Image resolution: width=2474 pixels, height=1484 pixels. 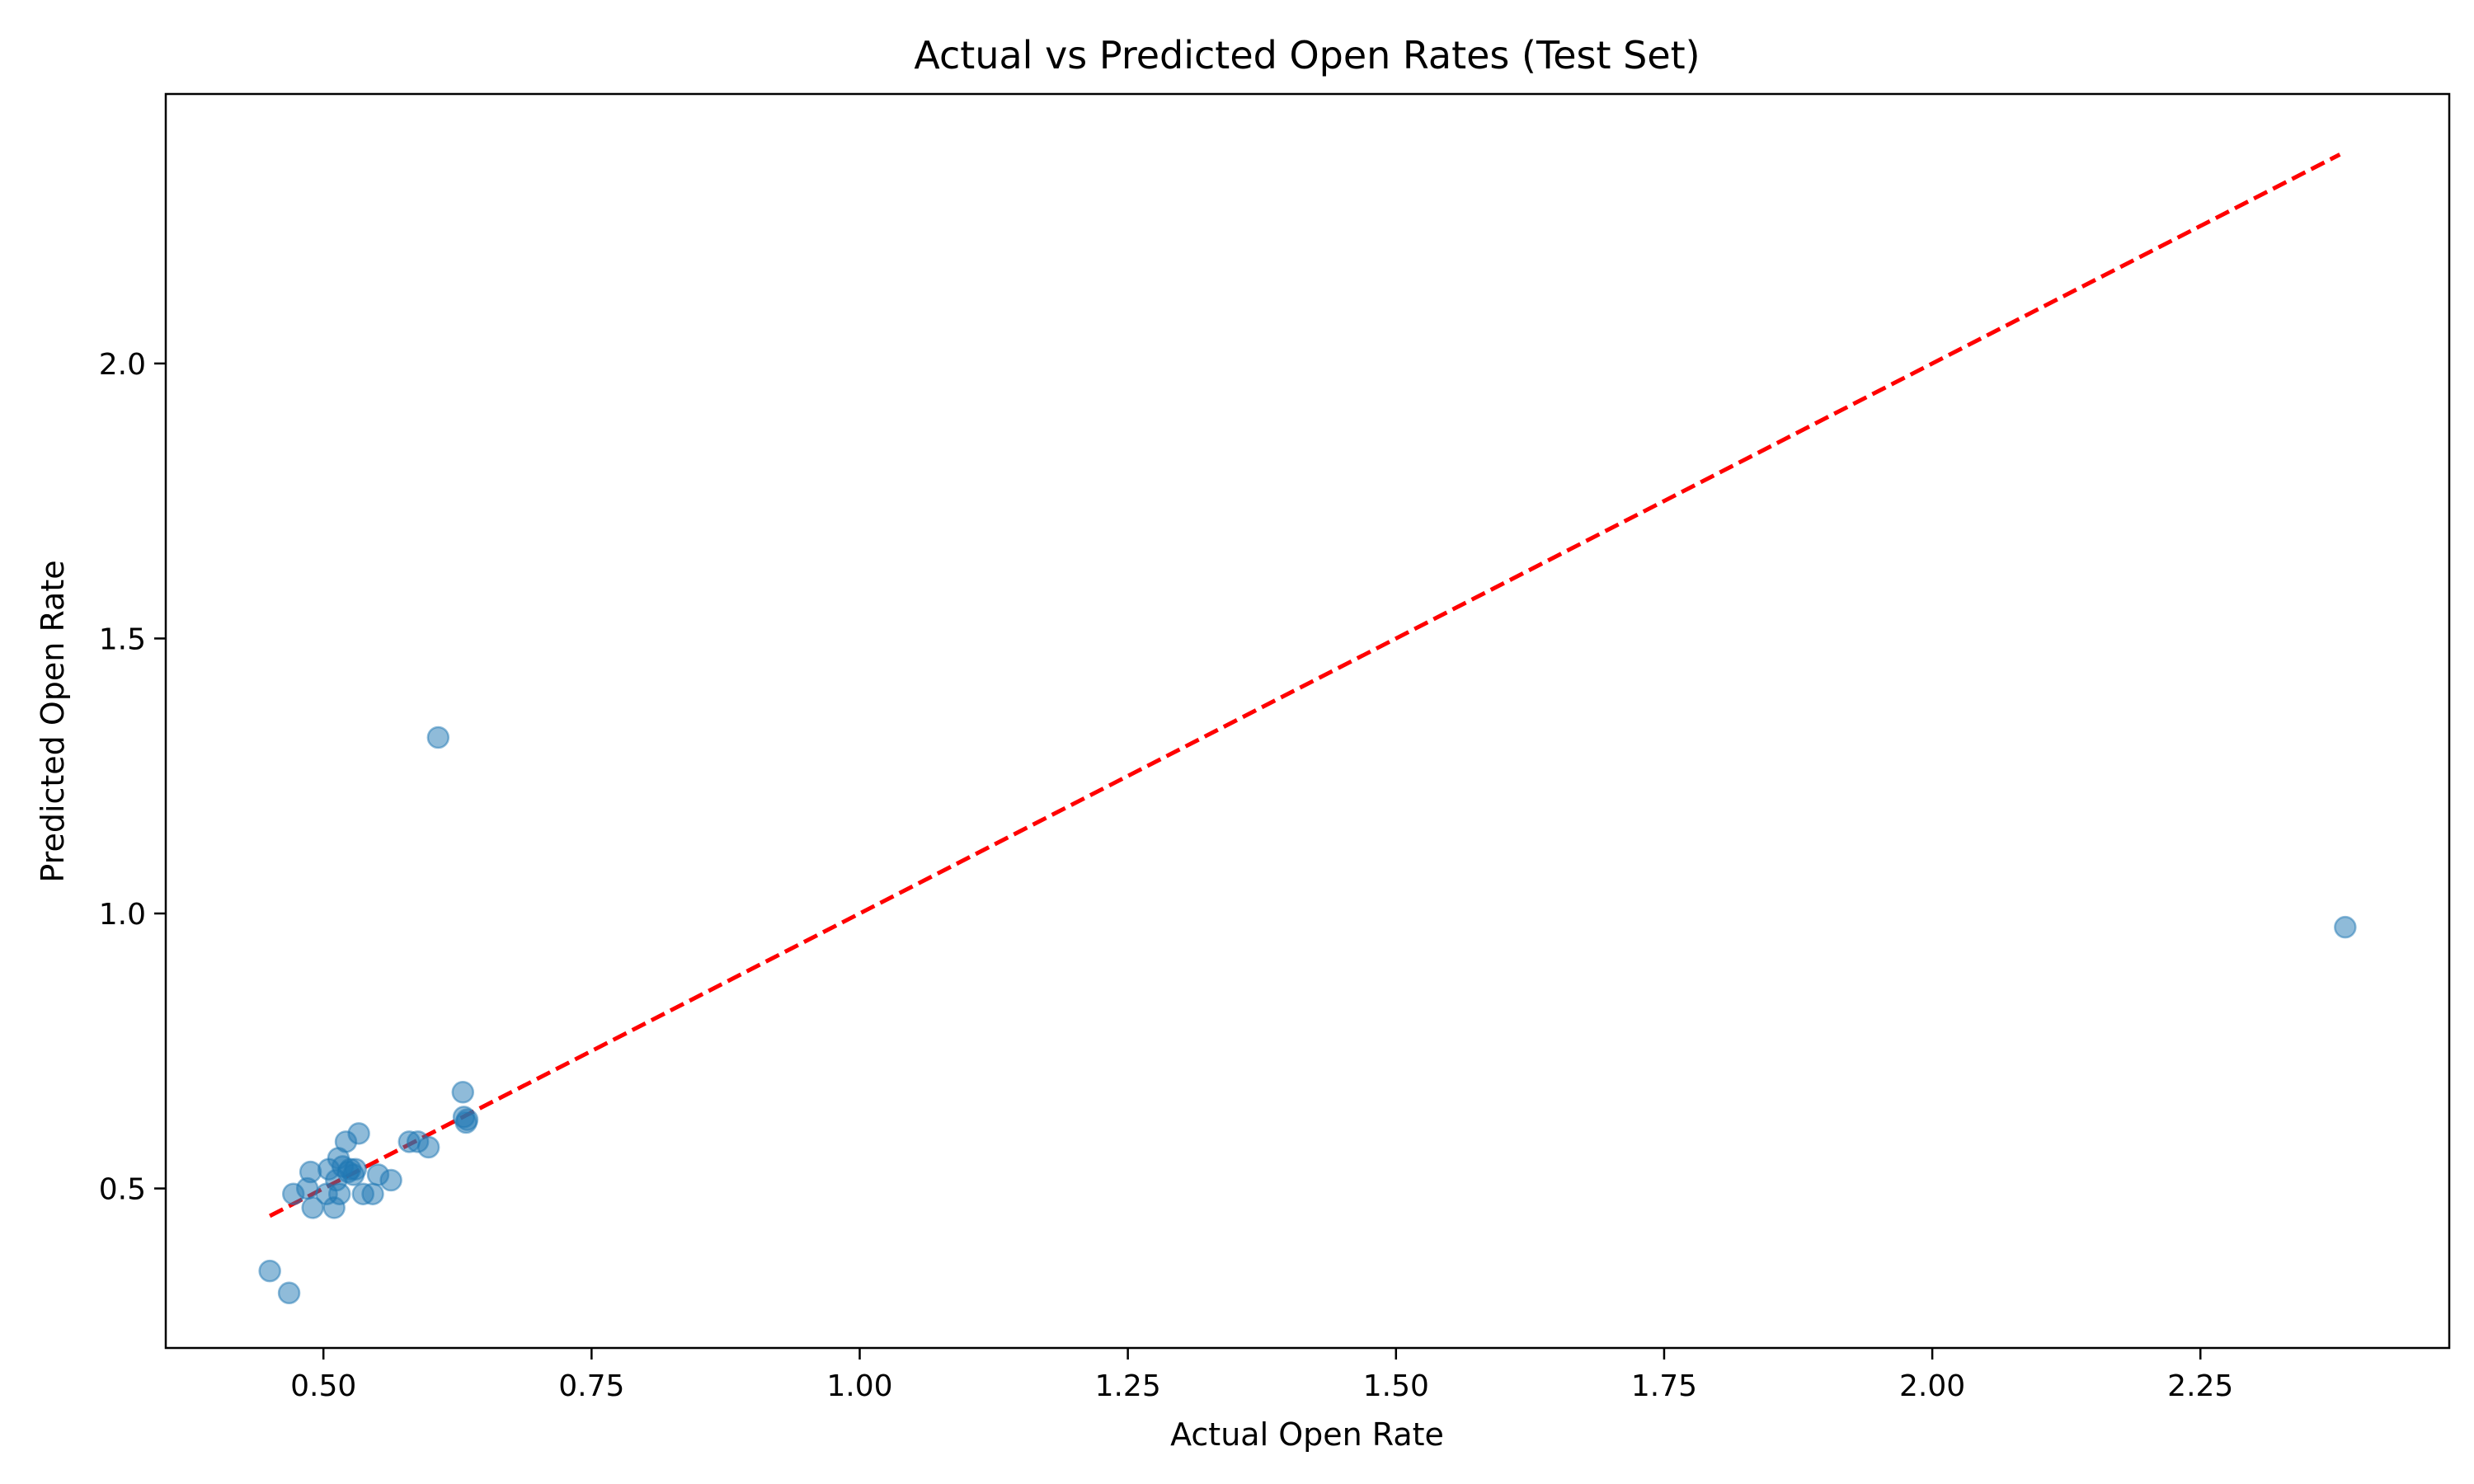 What do you see at coordinates (1307, 1434) in the screenshot?
I see `x-axis-label: Actual Open Rate` at bounding box center [1307, 1434].